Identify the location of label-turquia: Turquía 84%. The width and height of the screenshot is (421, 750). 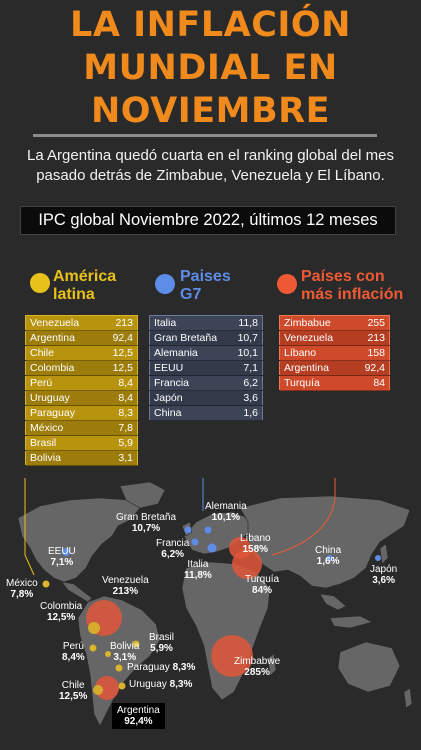
(262, 585).